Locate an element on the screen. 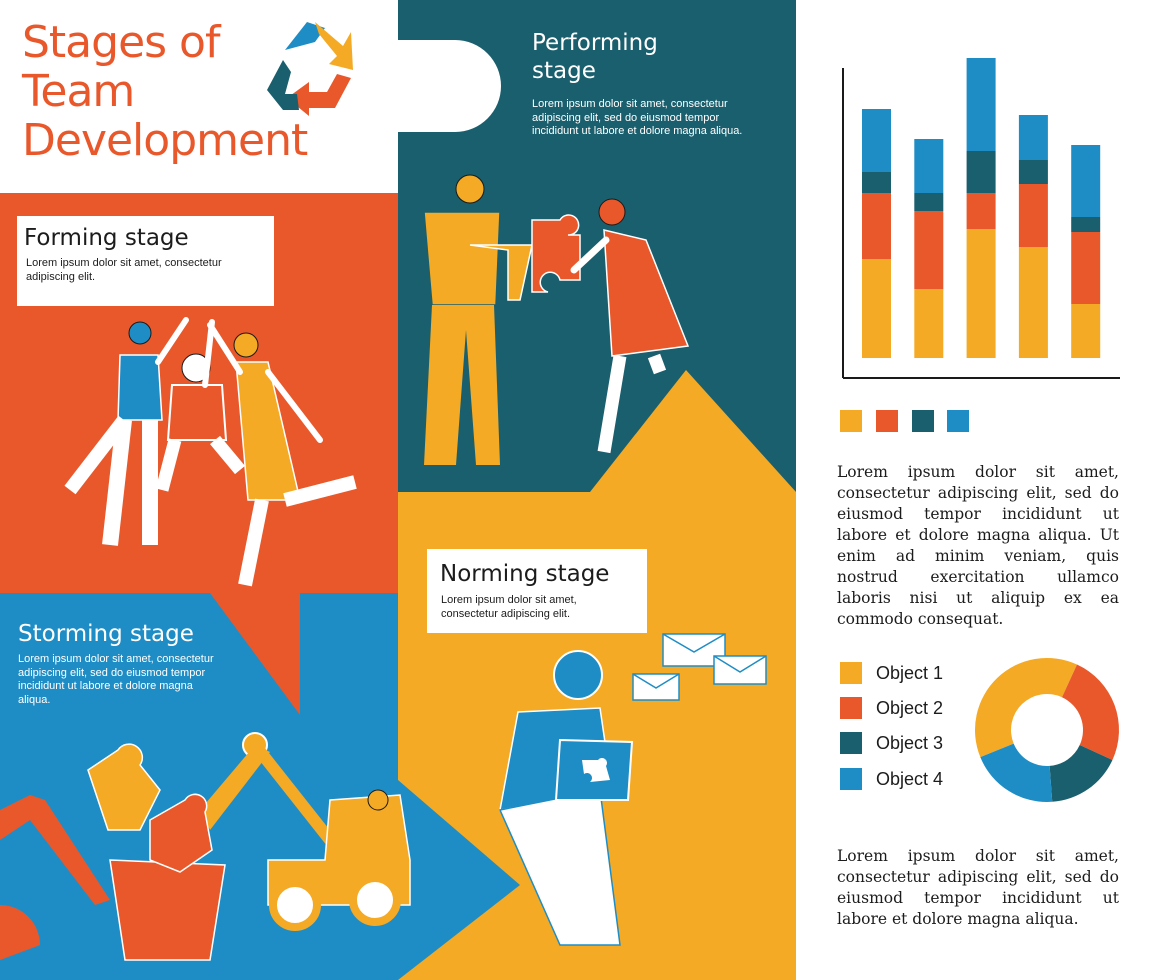  stacked-bar-chart is located at coordinates (981, 218).